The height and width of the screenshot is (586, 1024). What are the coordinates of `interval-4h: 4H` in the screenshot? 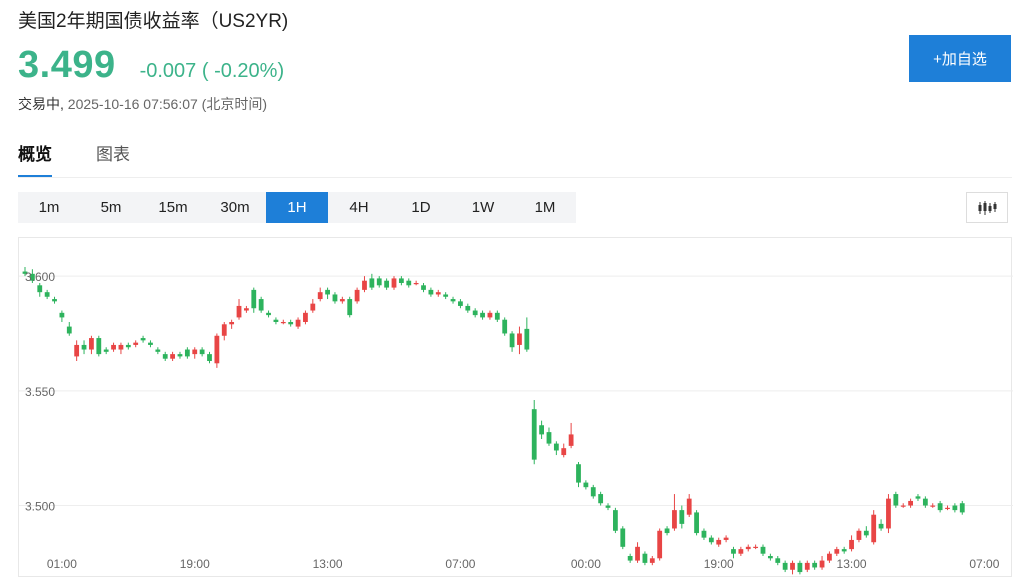 It's located at (359, 207).